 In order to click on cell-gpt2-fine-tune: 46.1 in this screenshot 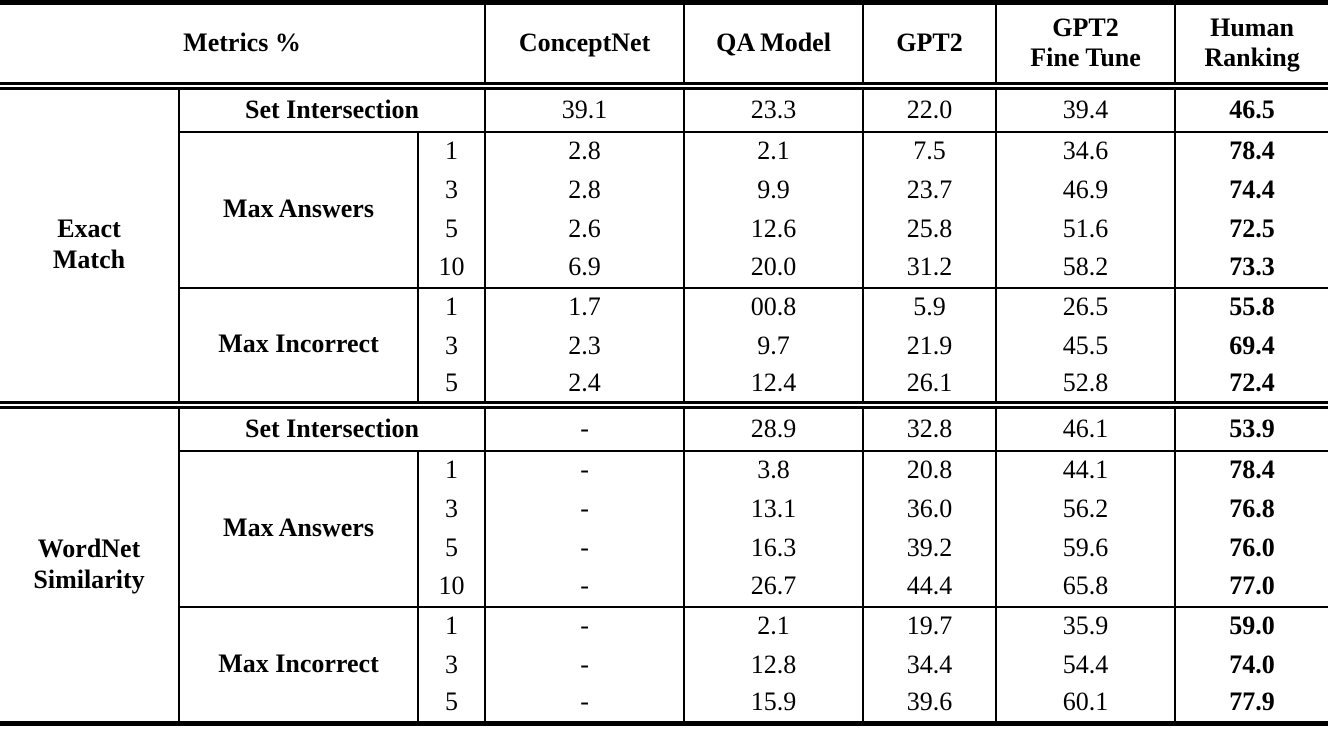, I will do `click(1085, 428)`.